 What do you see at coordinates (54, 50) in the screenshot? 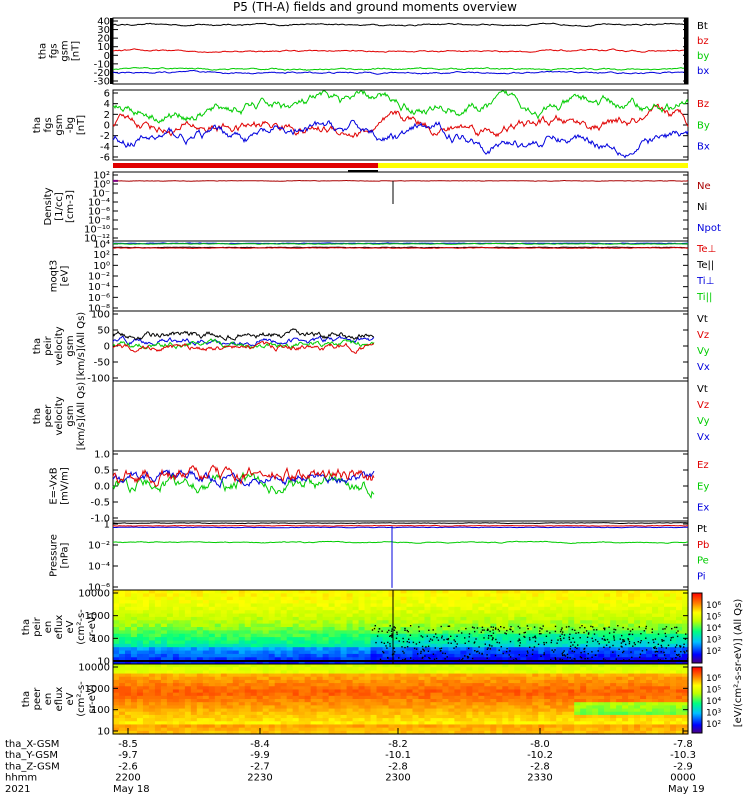
I see `y-axis-label: fgs` at bounding box center [54, 50].